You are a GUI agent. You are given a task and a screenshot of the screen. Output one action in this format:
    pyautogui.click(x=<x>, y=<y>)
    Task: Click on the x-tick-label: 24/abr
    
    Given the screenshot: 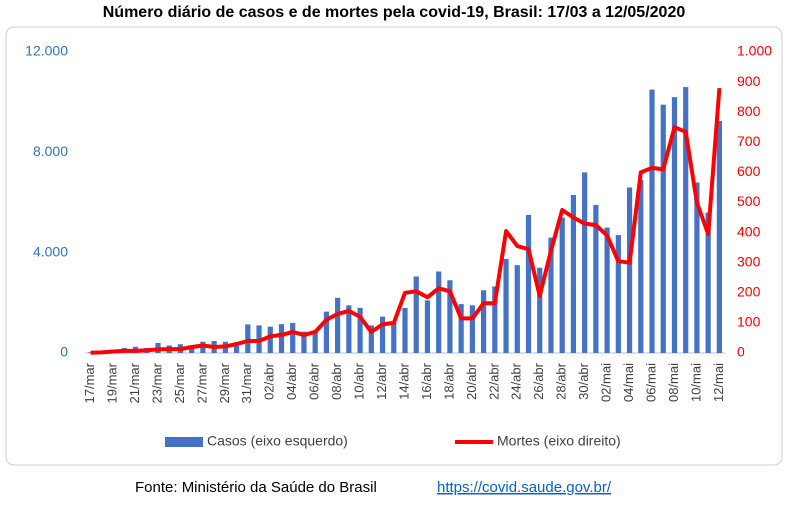 What is the action you would take?
    pyautogui.click(x=516, y=381)
    